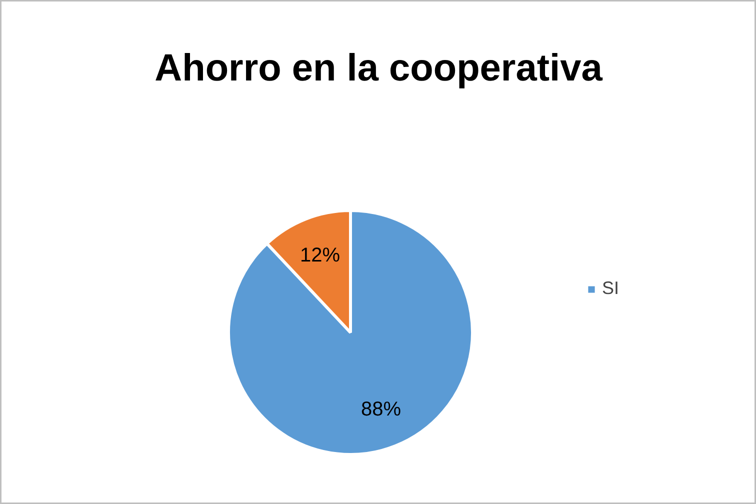 Image resolution: width=756 pixels, height=504 pixels. What do you see at coordinates (379, 69) in the screenshot?
I see `chart-title: Ahorro en la cooperativa` at bounding box center [379, 69].